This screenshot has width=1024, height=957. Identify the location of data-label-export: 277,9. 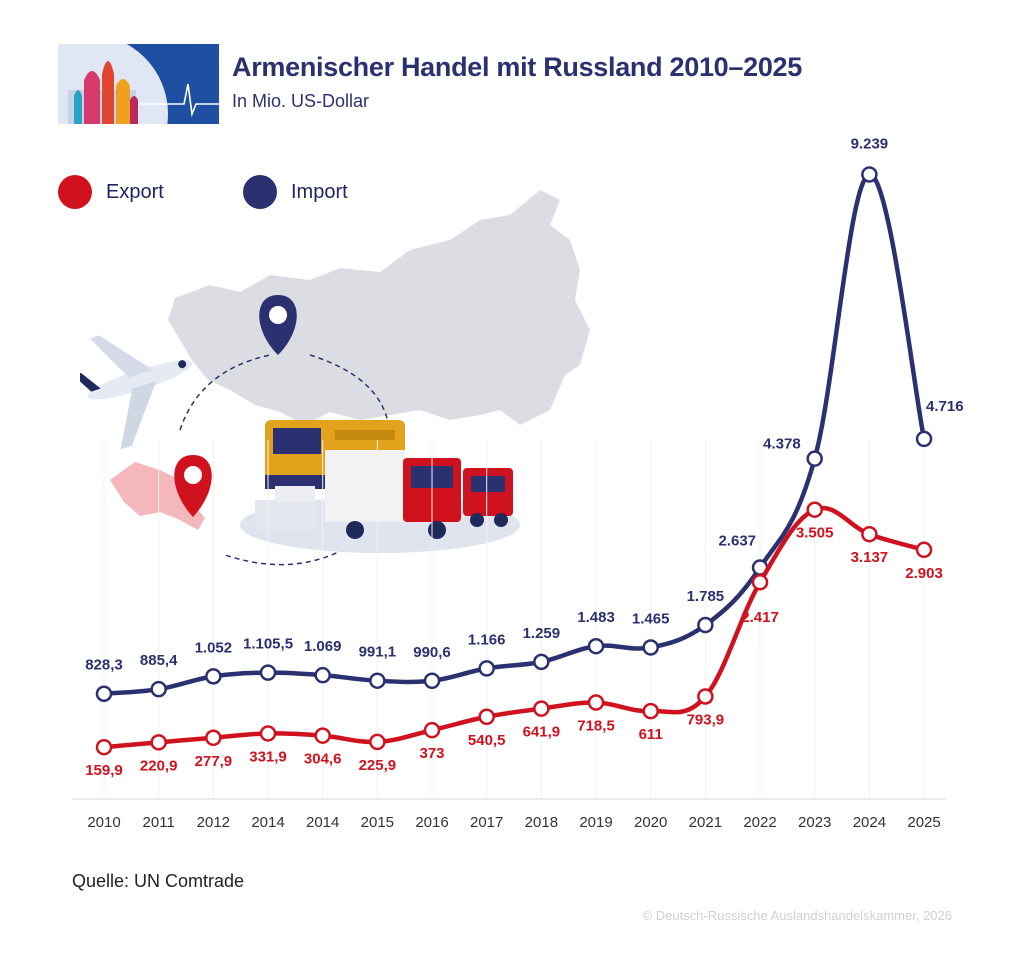
(214, 761).